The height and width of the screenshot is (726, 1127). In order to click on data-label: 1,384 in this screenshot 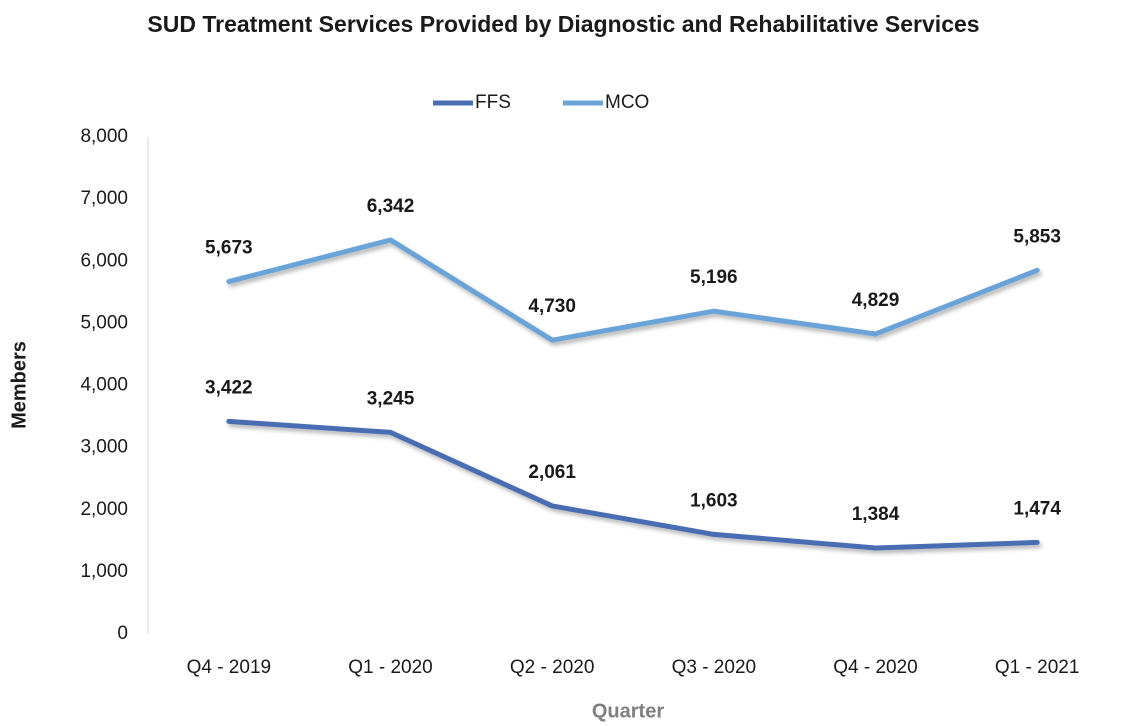, I will do `click(876, 514)`.